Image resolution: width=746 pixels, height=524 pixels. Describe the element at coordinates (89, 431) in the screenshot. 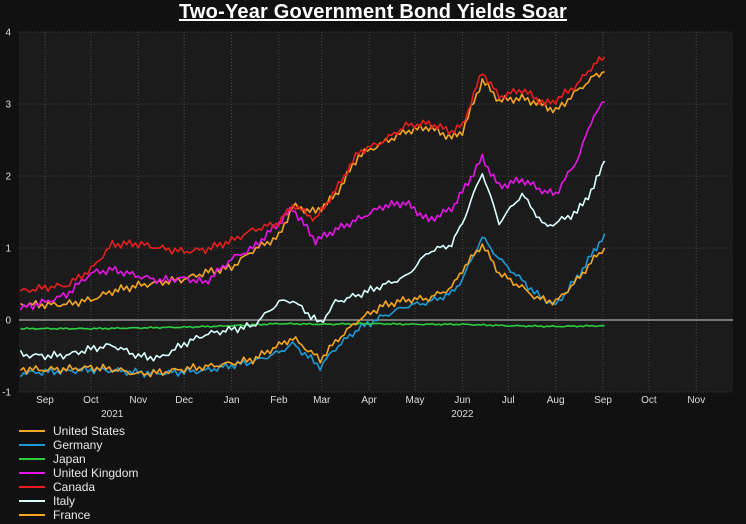

I see `legend-label: United States` at that location.